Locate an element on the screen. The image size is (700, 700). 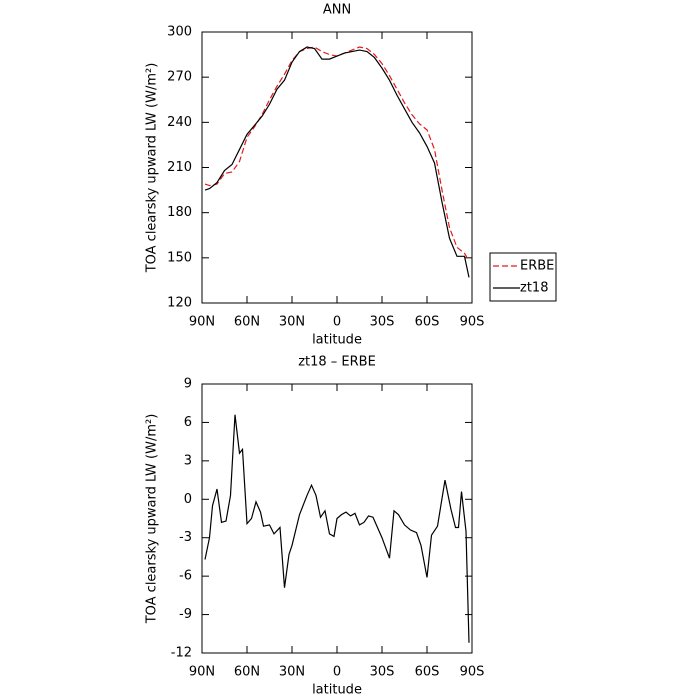
y-tick-label: 0 is located at coordinates (188, 499).